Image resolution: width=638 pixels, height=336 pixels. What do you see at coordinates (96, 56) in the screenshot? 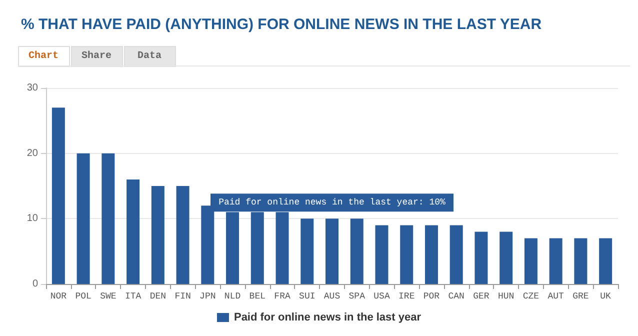
I see `text: Share` at bounding box center [96, 56].